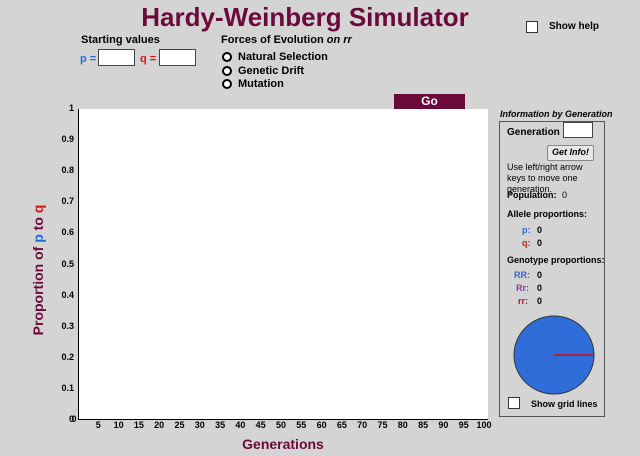 The width and height of the screenshot is (640, 456). I want to click on show-grid-checkbox, so click(514, 403).